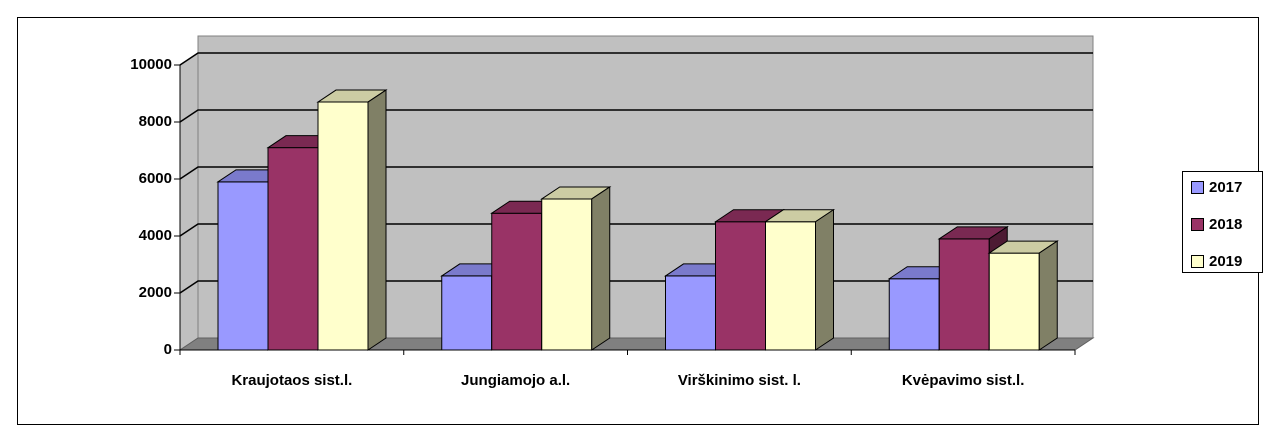  I want to click on y-tick-label: 6000, so click(155, 178).